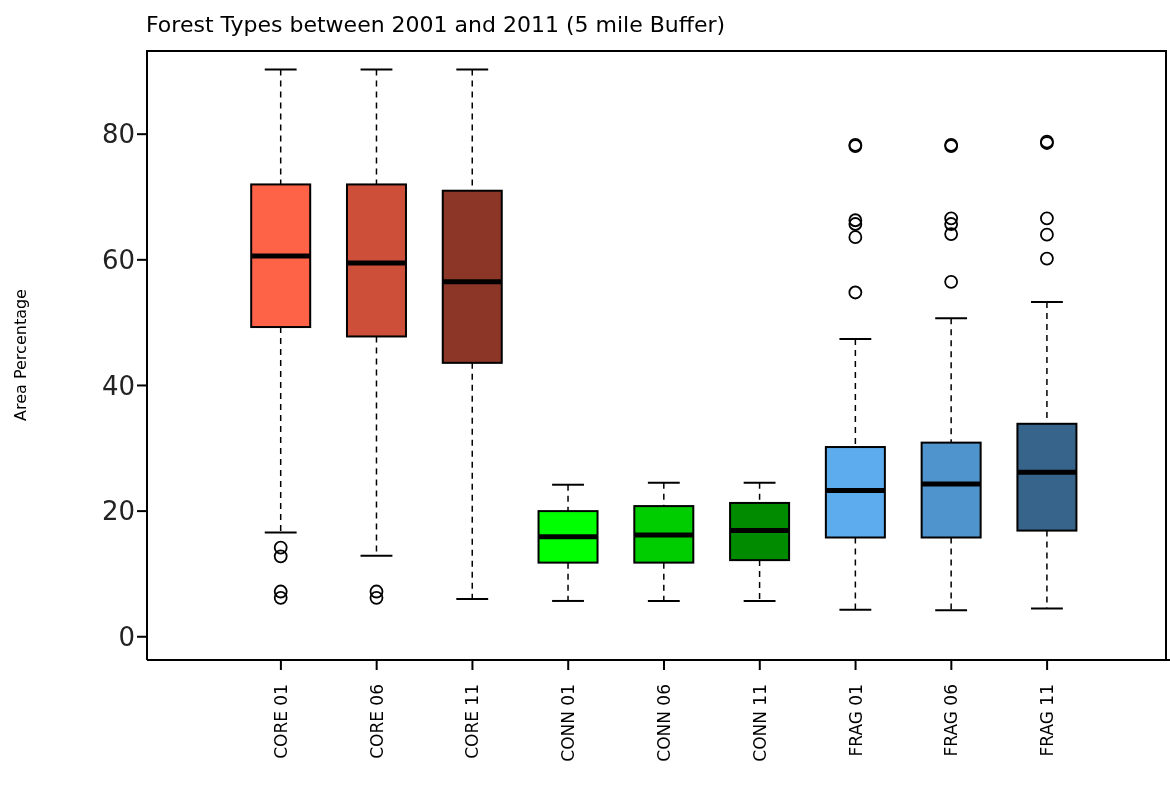 This screenshot has height=797, width=1170. I want to click on y-tick-label: 20, so click(118, 511).